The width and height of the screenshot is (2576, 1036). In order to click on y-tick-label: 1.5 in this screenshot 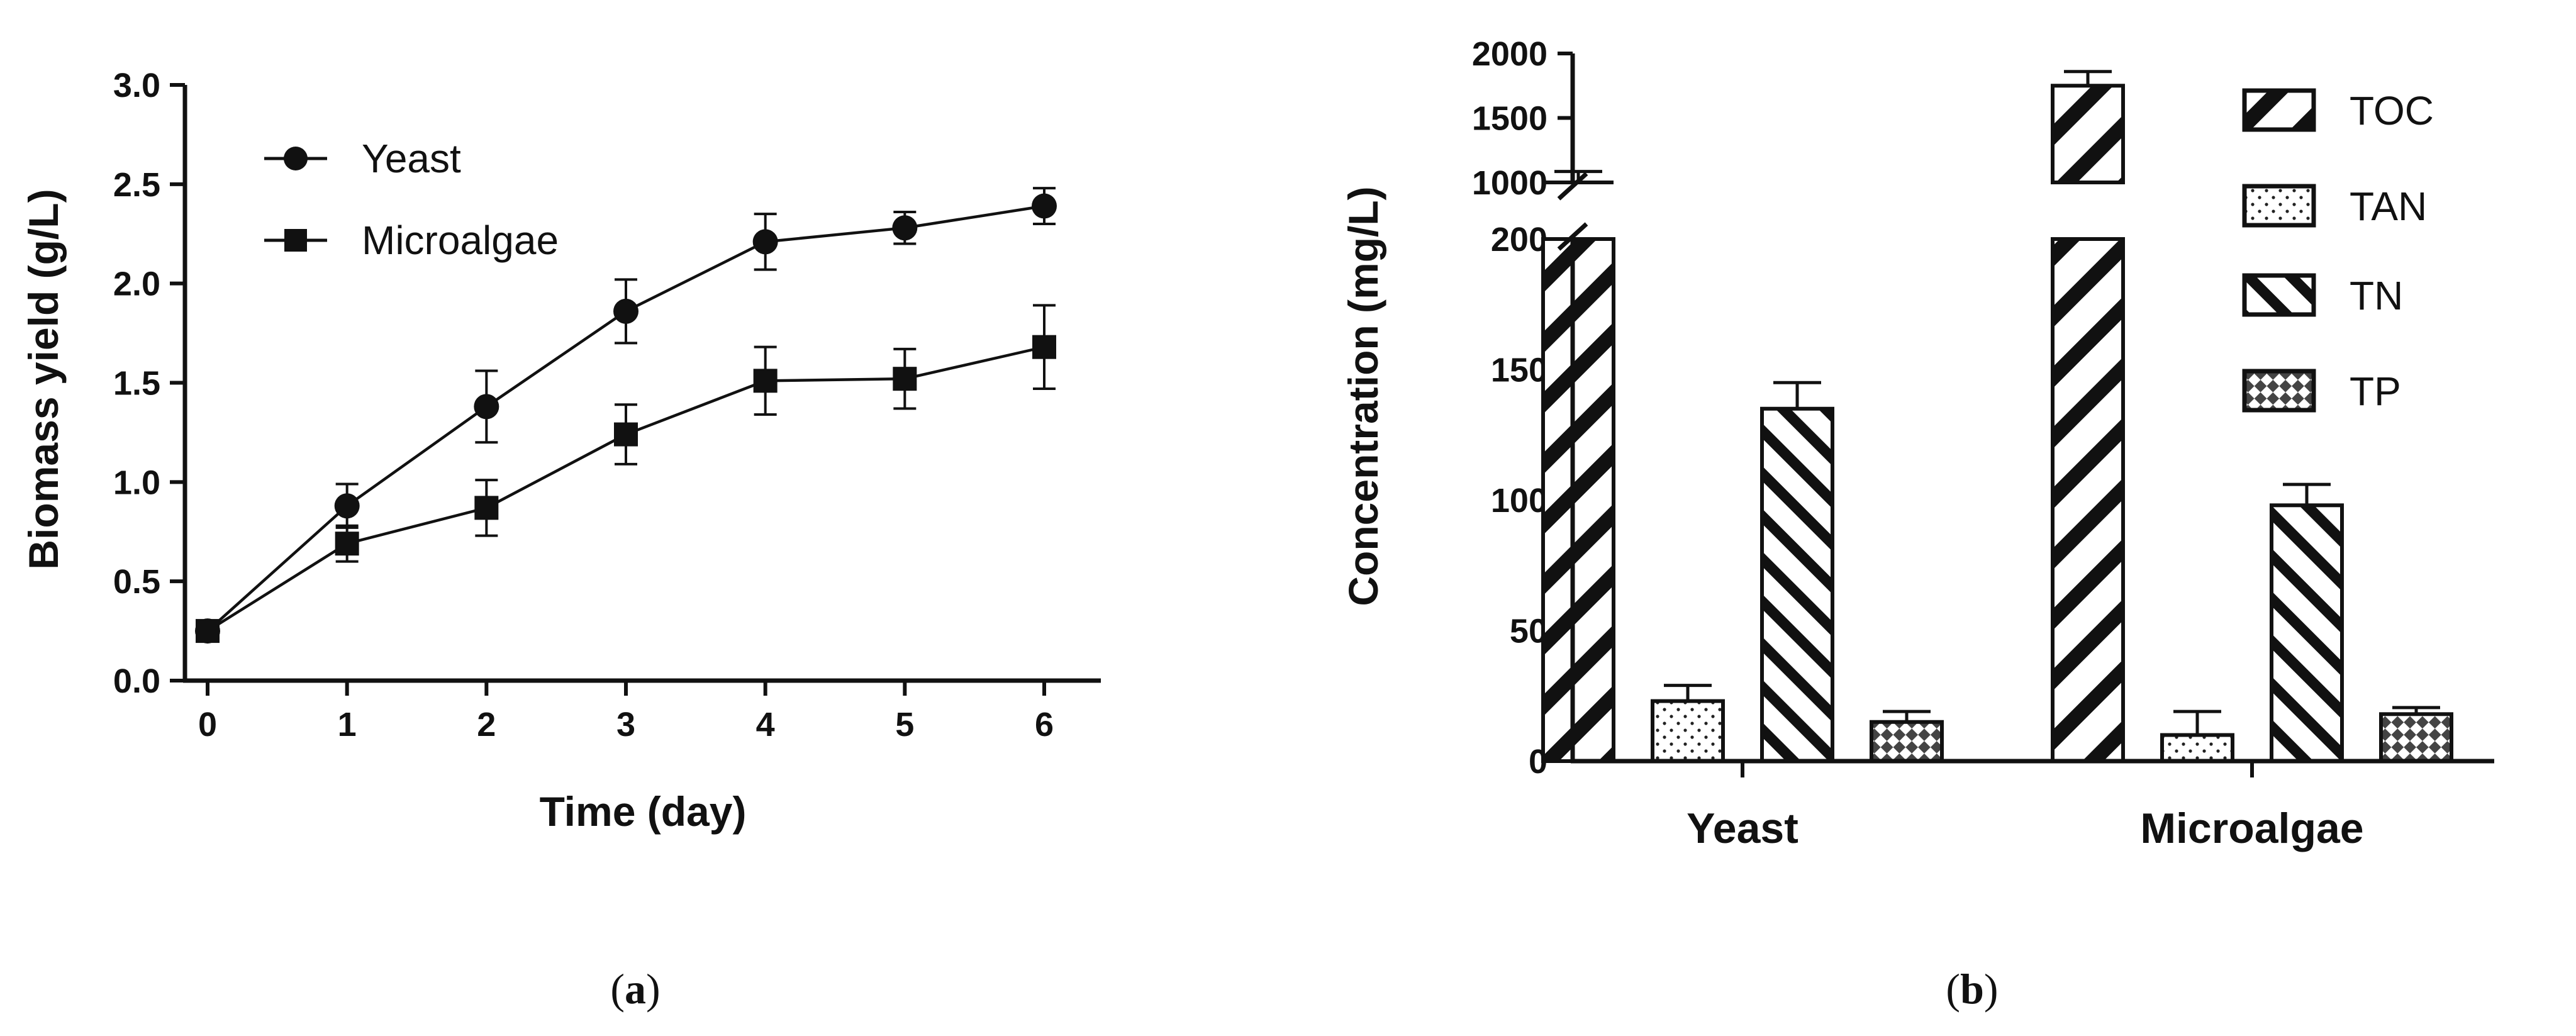, I will do `click(136, 384)`.